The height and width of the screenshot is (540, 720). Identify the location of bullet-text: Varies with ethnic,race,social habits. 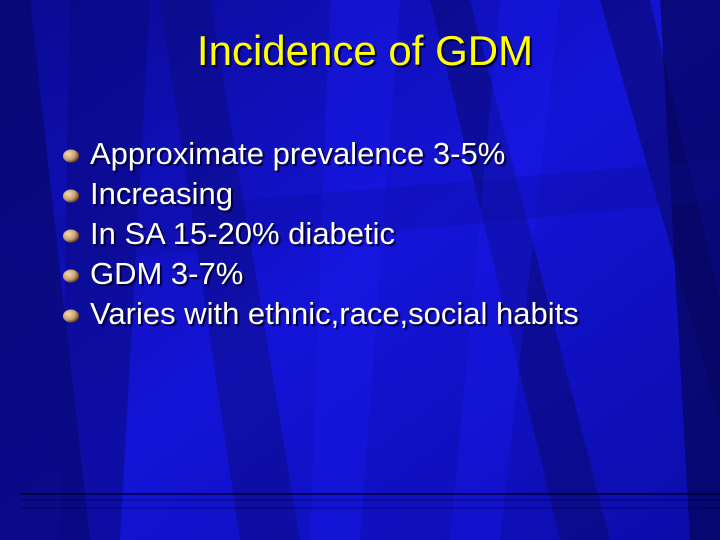
(334, 313).